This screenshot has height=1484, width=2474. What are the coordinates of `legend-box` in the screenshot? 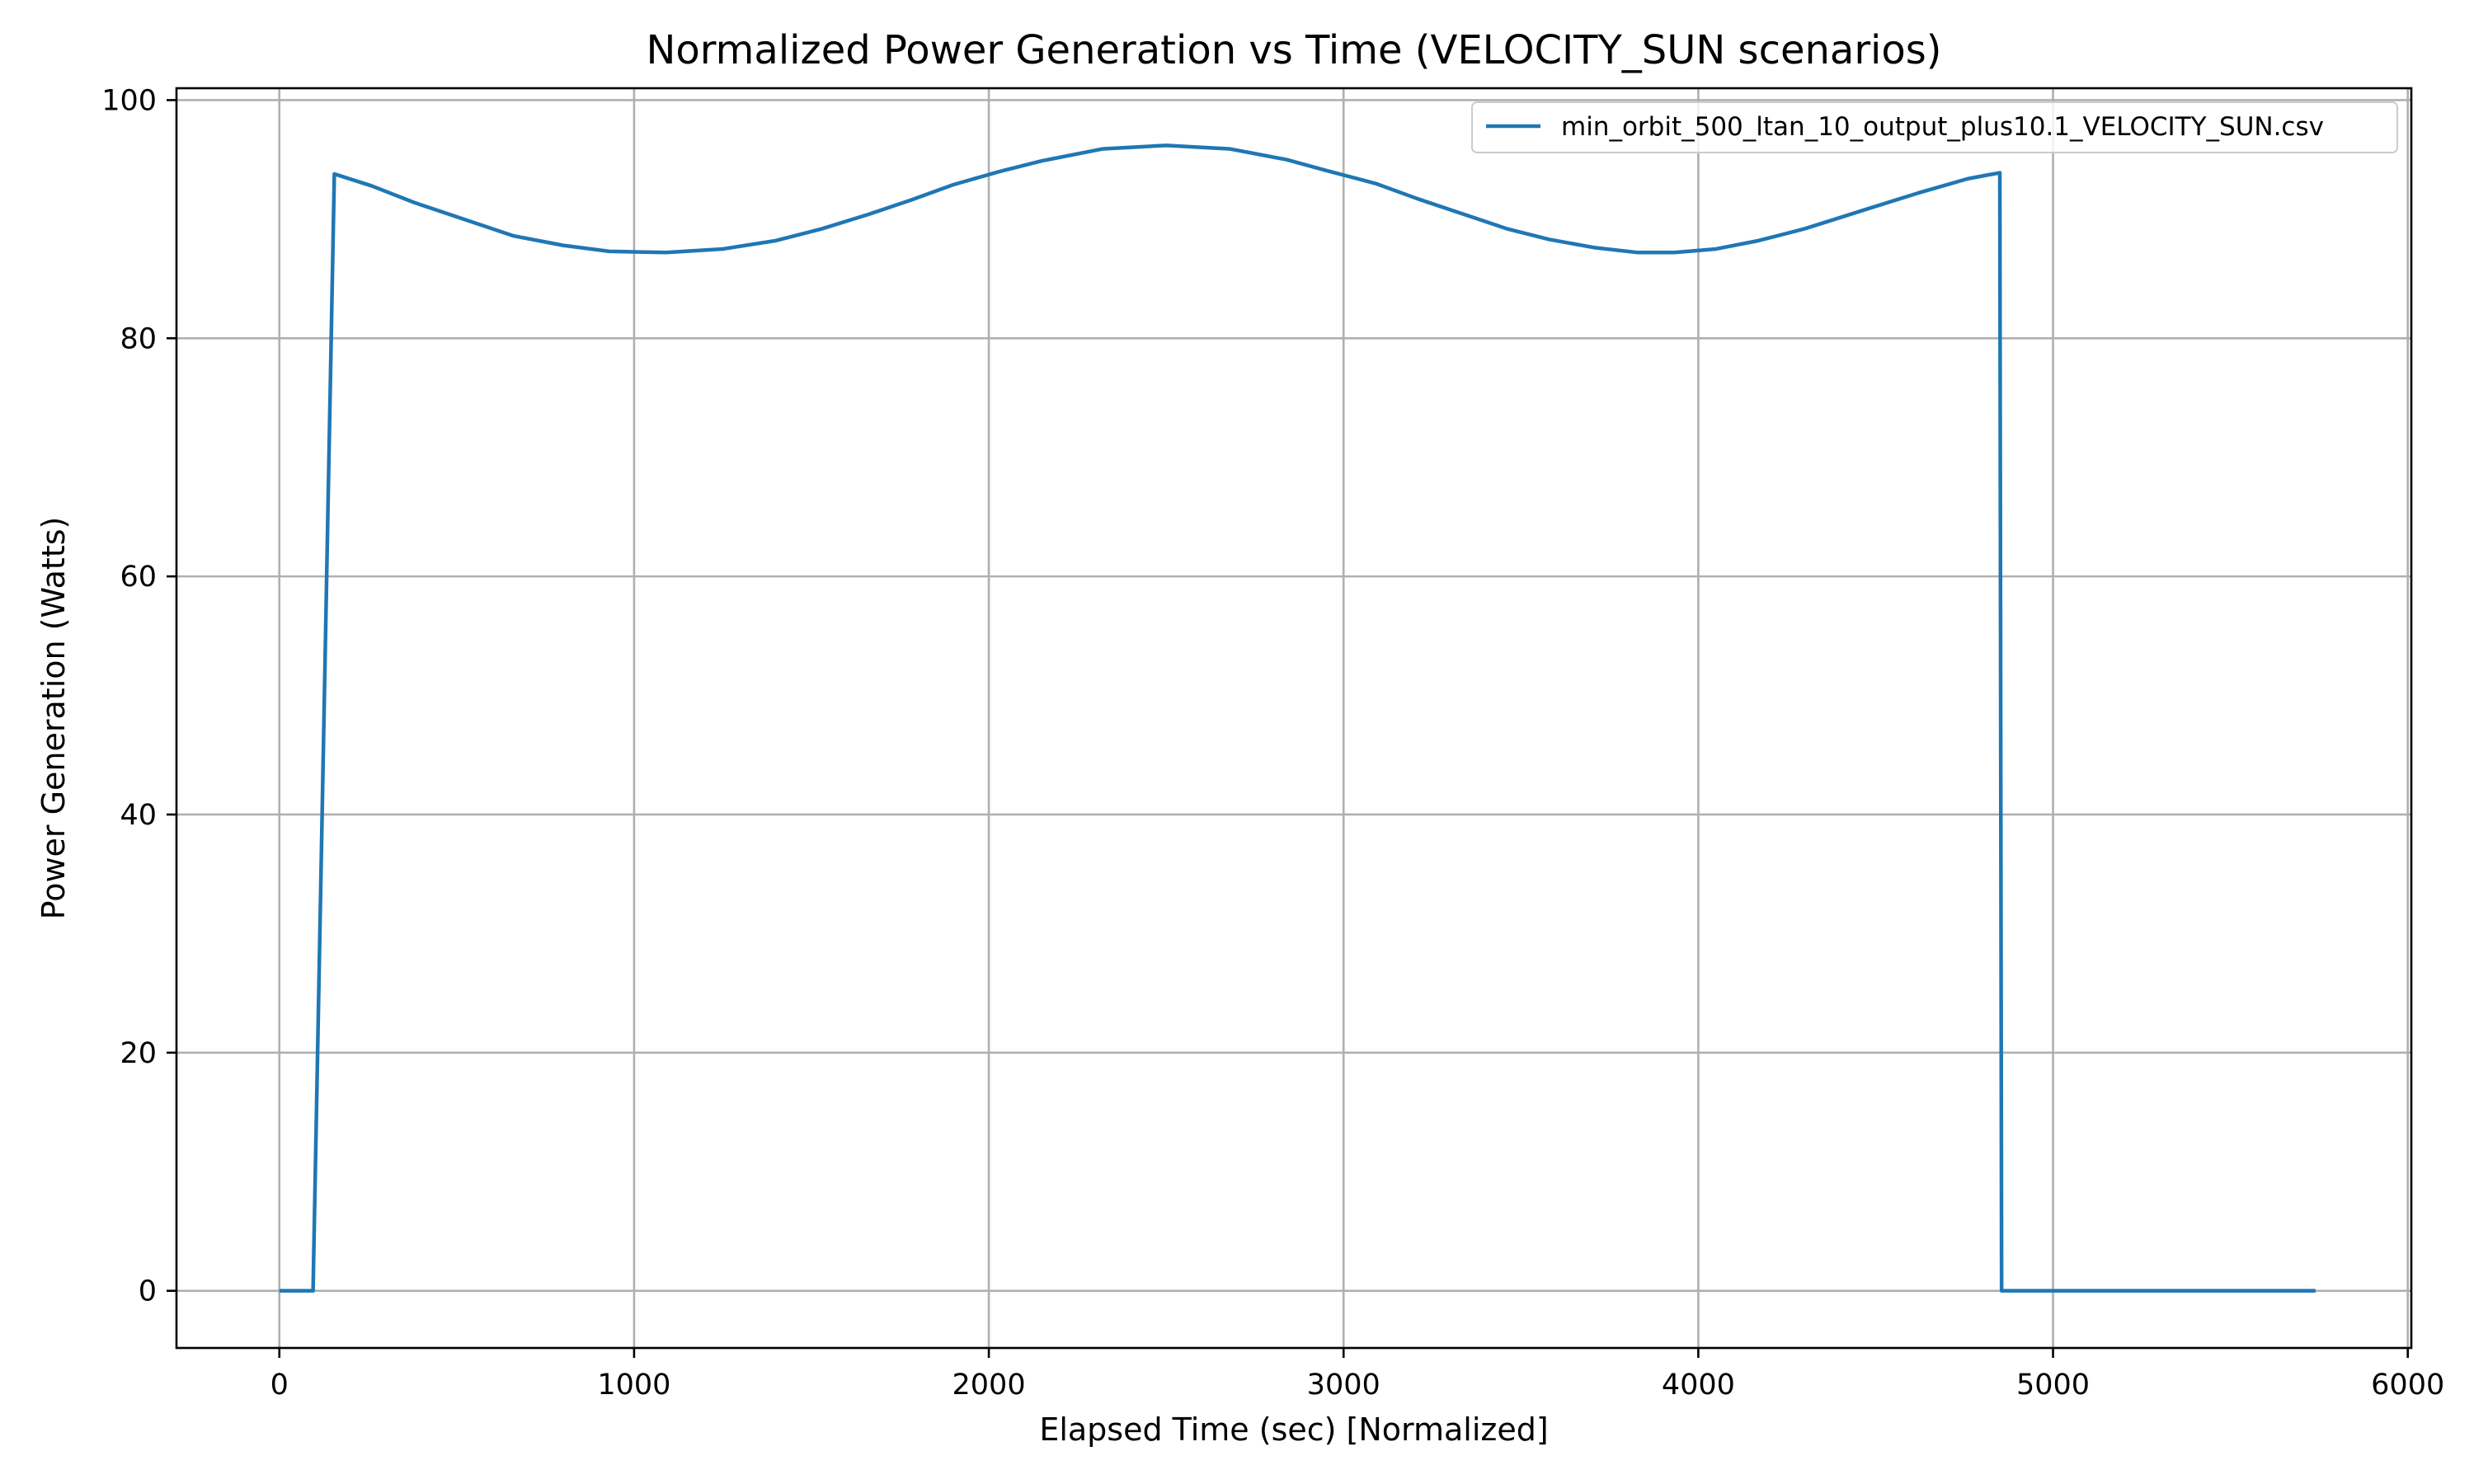 It's located at (1934, 127).